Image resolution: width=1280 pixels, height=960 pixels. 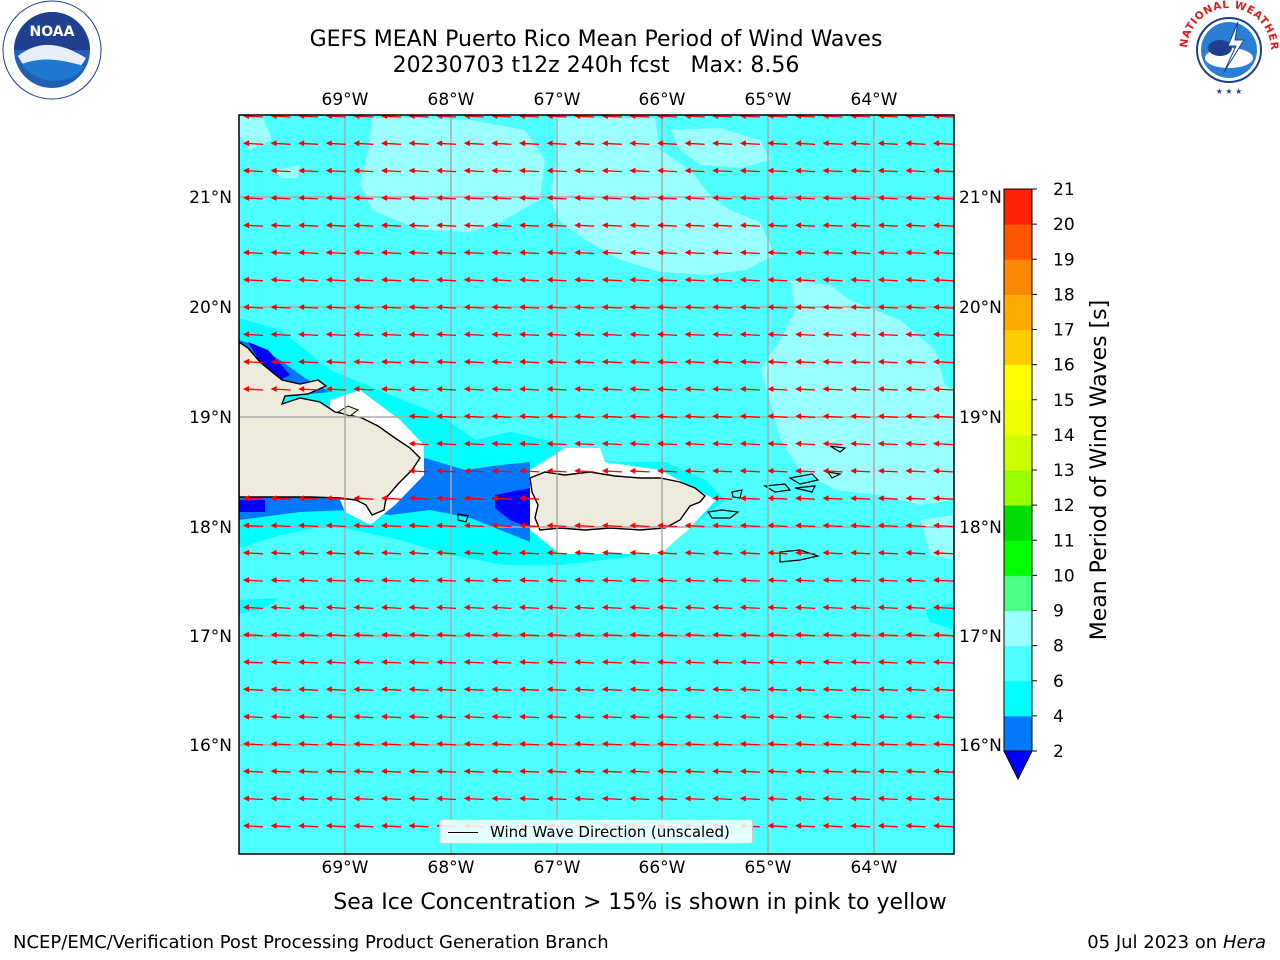 I want to click on colorbar-tick-label: 15, so click(x=1064, y=401).